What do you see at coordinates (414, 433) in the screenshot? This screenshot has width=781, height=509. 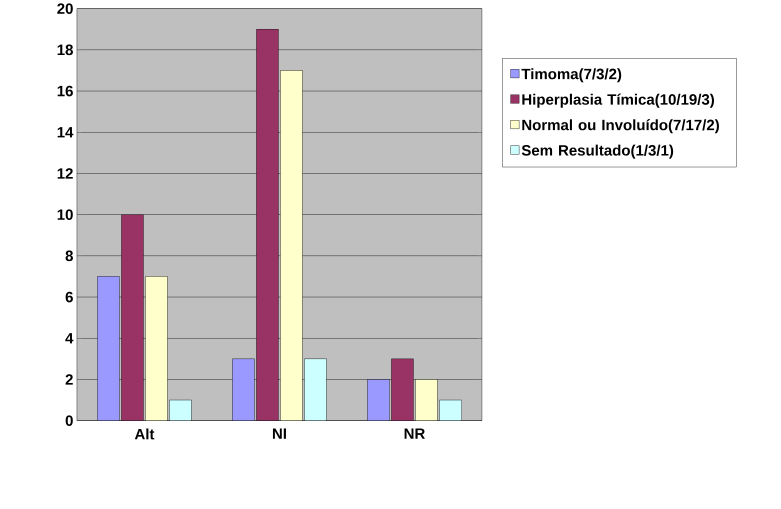 I see `x-tick-label: NR` at bounding box center [414, 433].